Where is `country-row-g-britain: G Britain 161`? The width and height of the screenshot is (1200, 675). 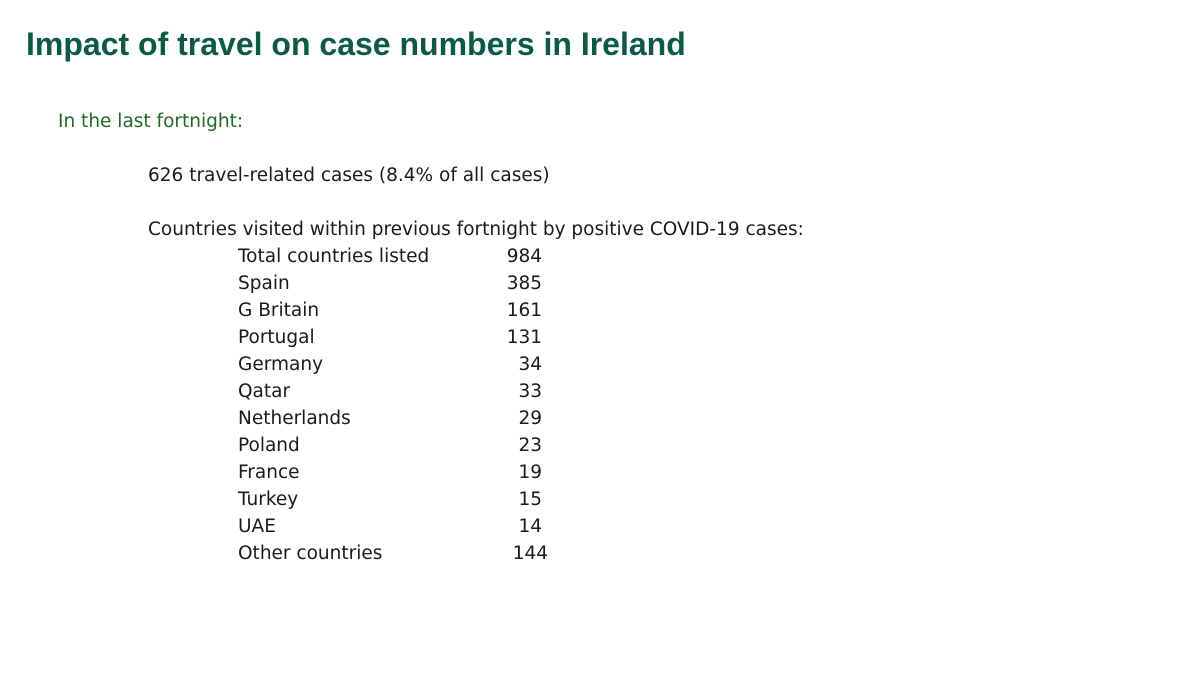
country-row-g-britain: G Britain 161 is located at coordinates (403, 310).